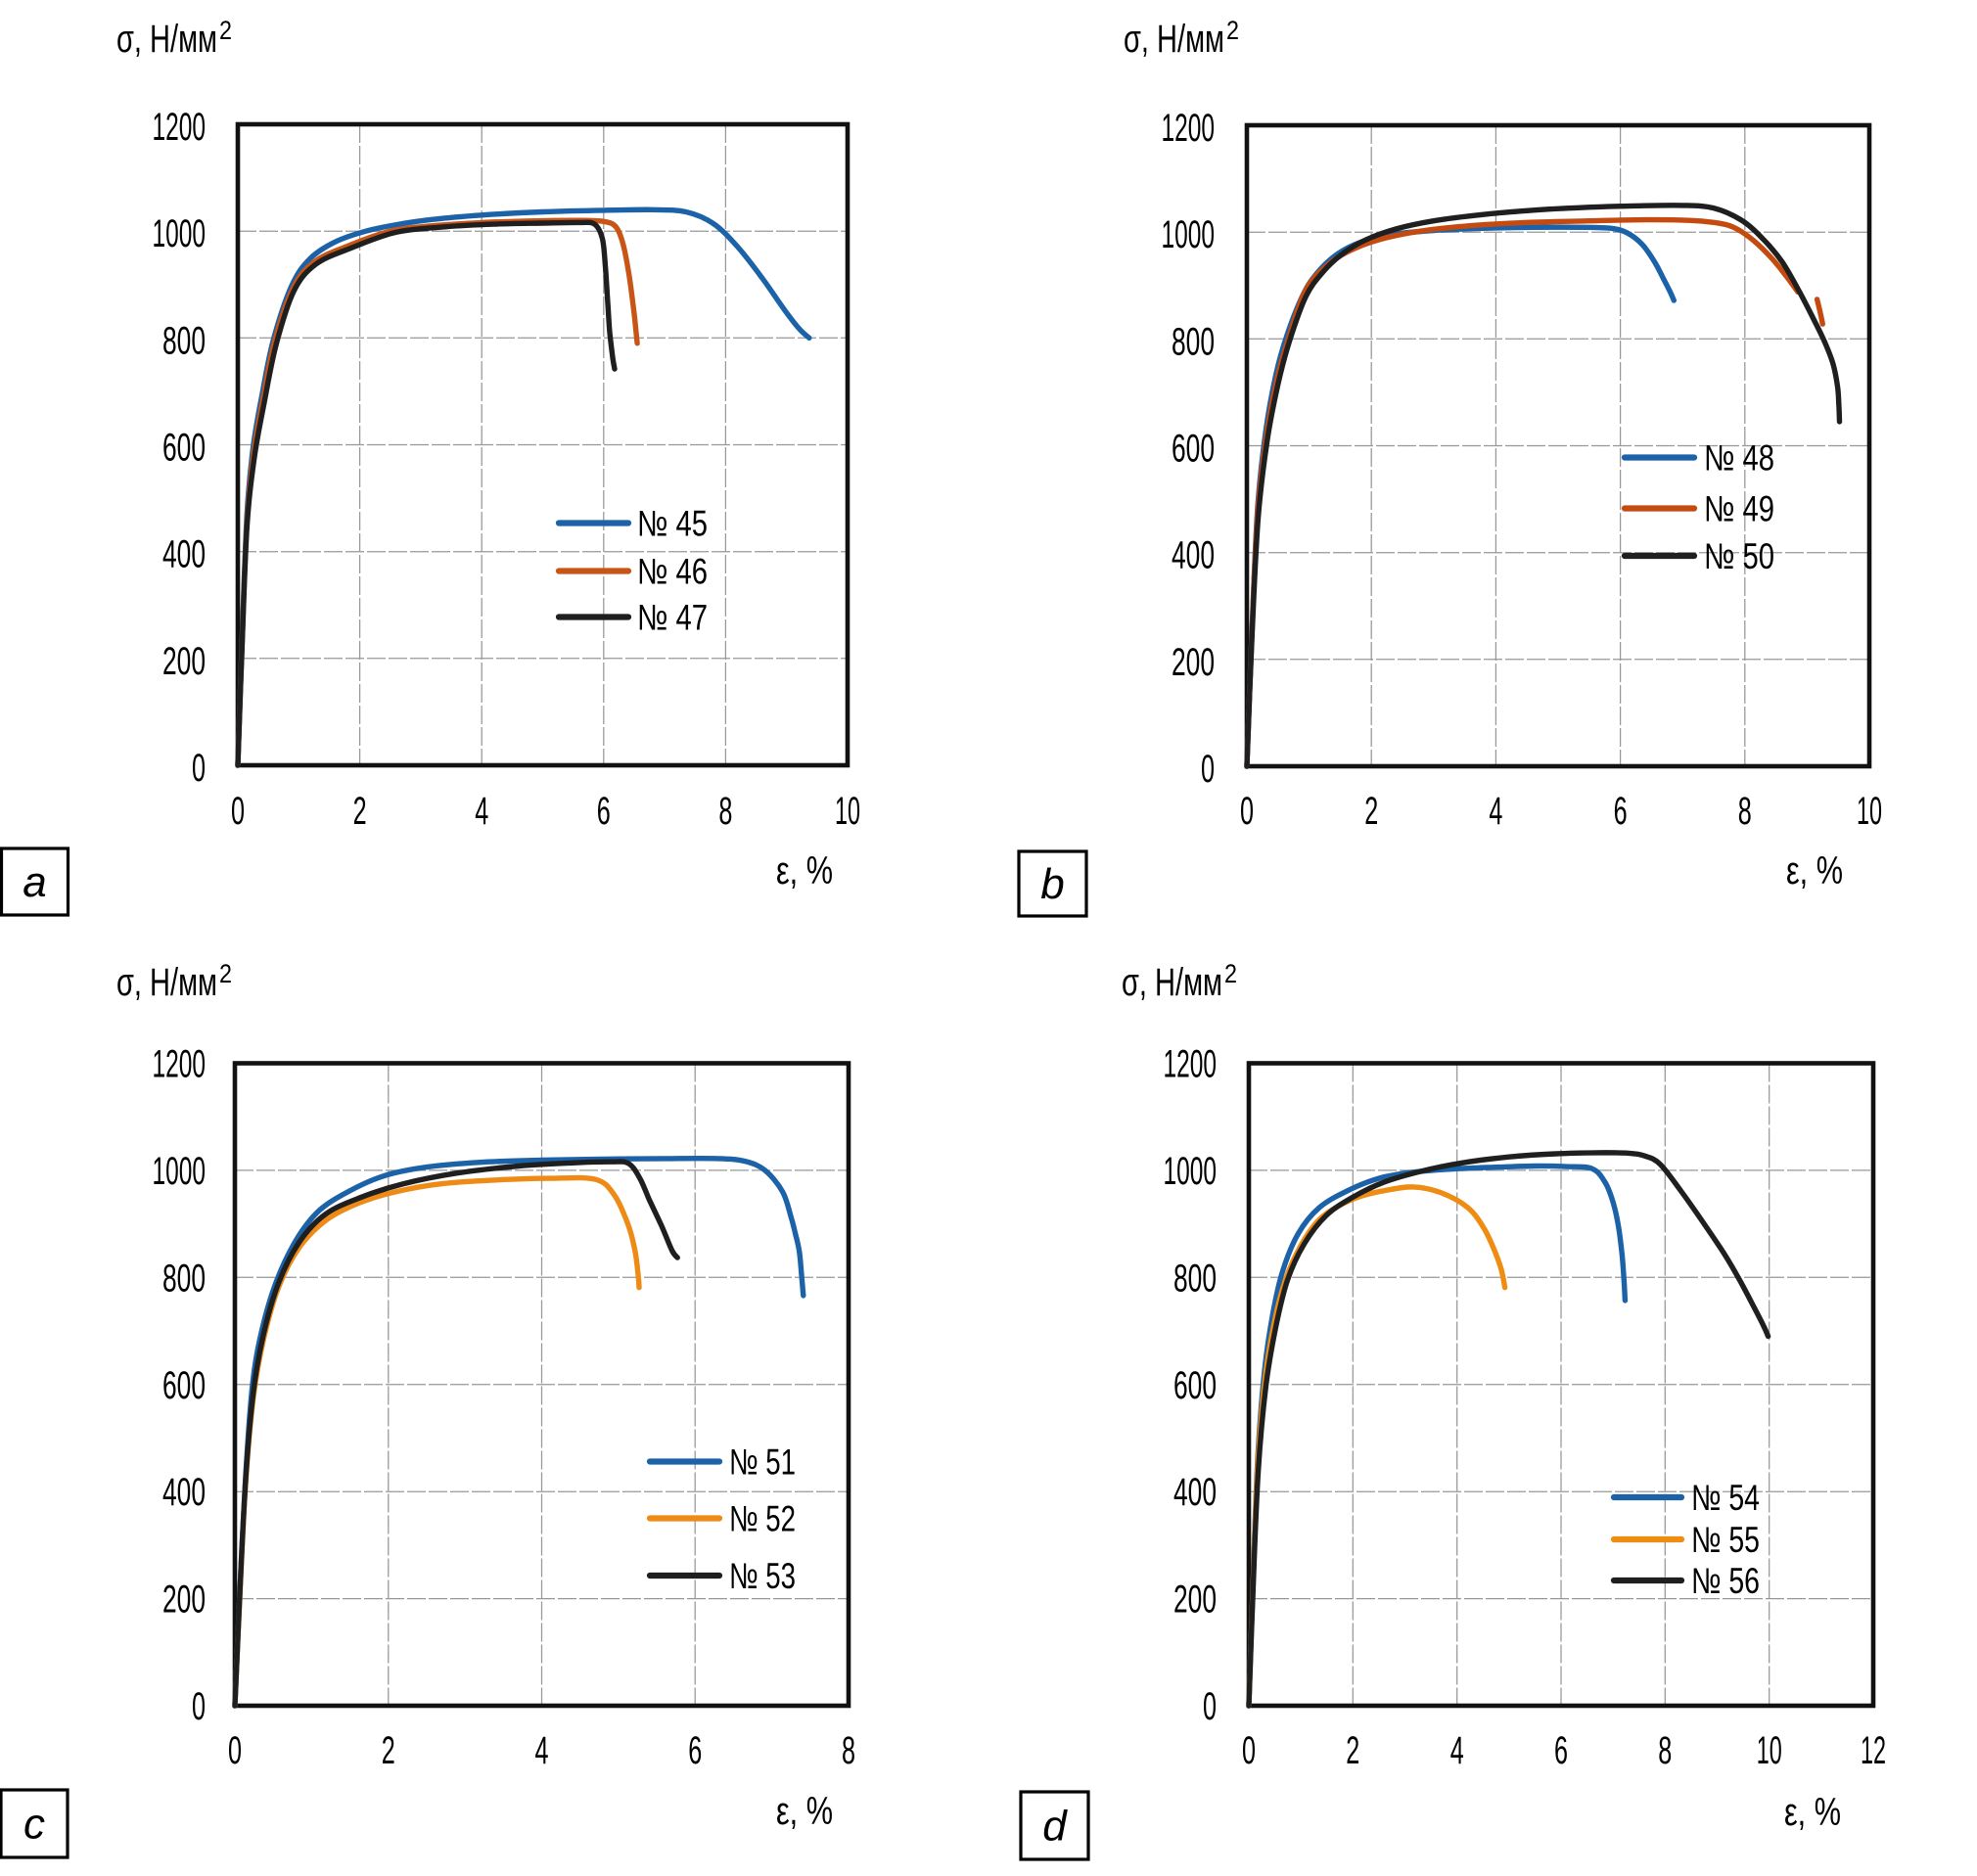 The height and width of the screenshot is (1876, 1977). What do you see at coordinates (34, 882) in the screenshot?
I see `svg-text: a` at bounding box center [34, 882].